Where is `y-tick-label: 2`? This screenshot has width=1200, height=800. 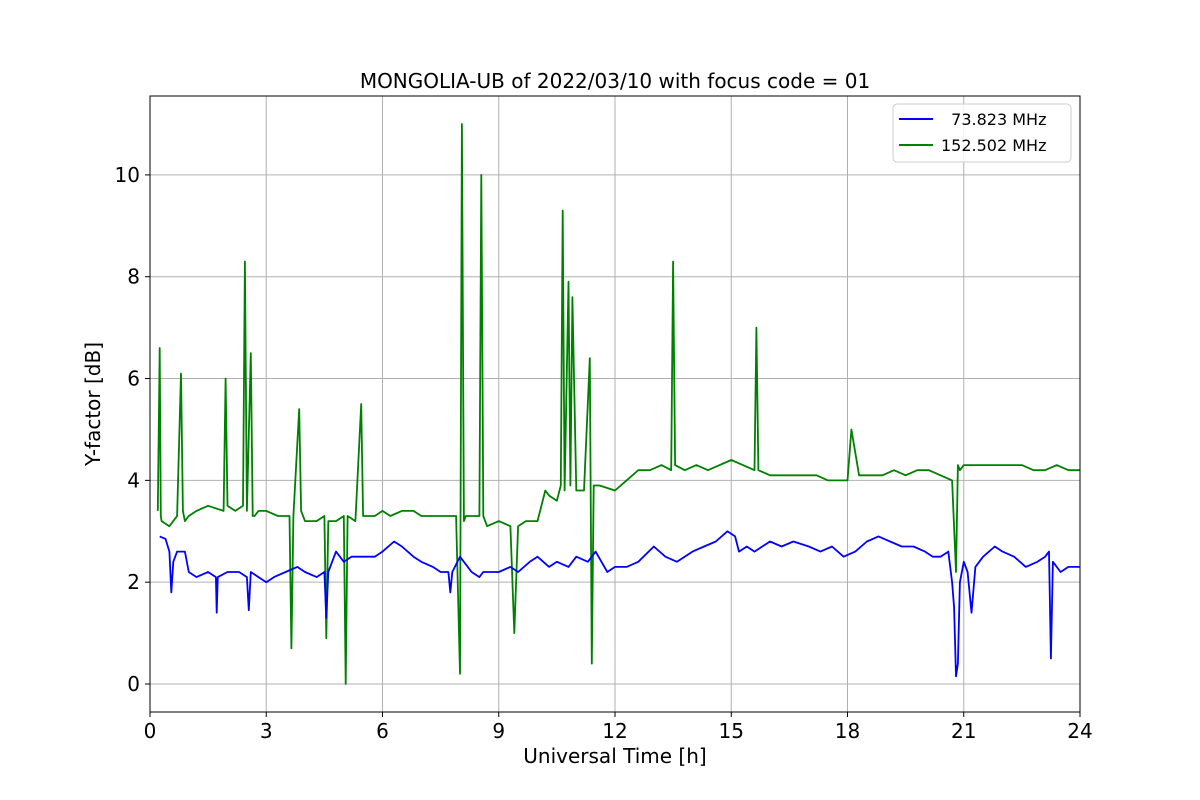 y-tick-label: 2 is located at coordinates (133, 582).